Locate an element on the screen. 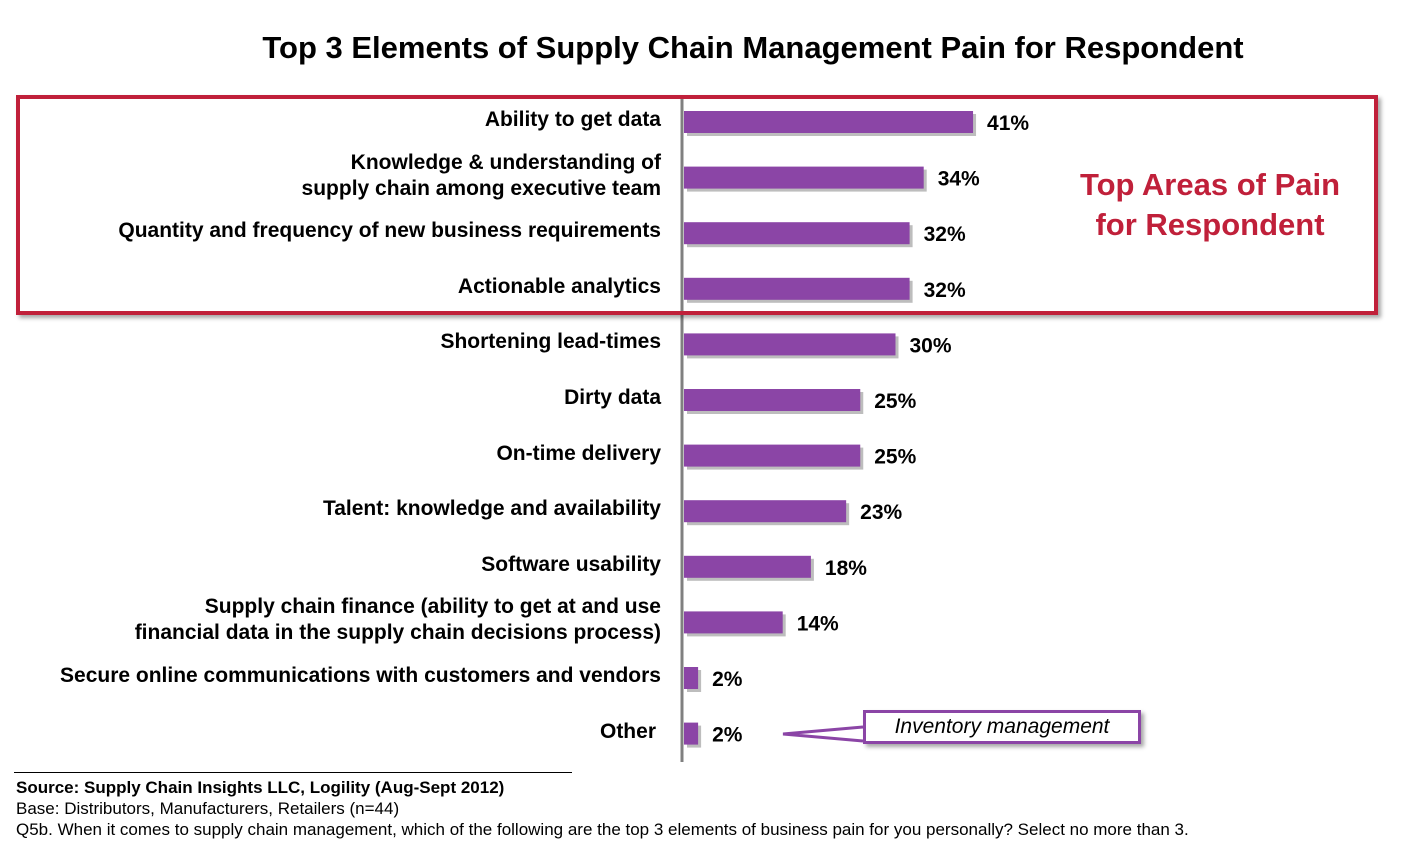  bar-value-label: 41% is located at coordinates (1008, 123).